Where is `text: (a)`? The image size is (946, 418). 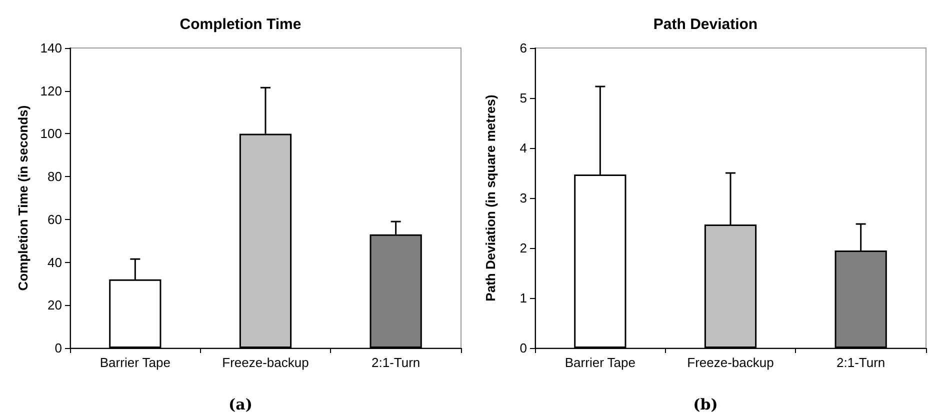
text: (a) is located at coordinates (240, 405).